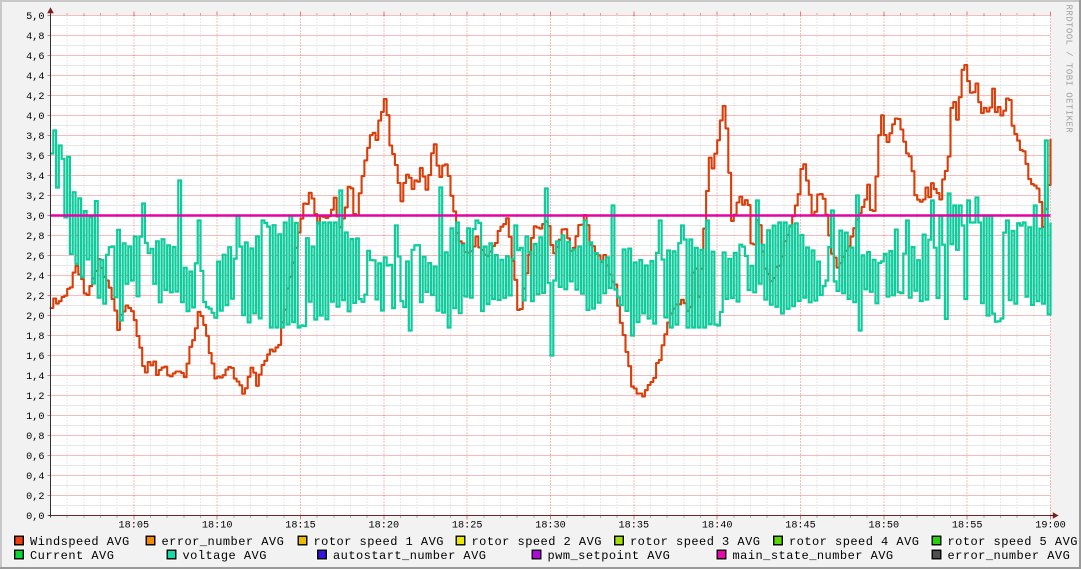 Image resolution: width=1081 pixels, height=569 pixels. I want to click on svg-text: 2,8, so click(35, 237).